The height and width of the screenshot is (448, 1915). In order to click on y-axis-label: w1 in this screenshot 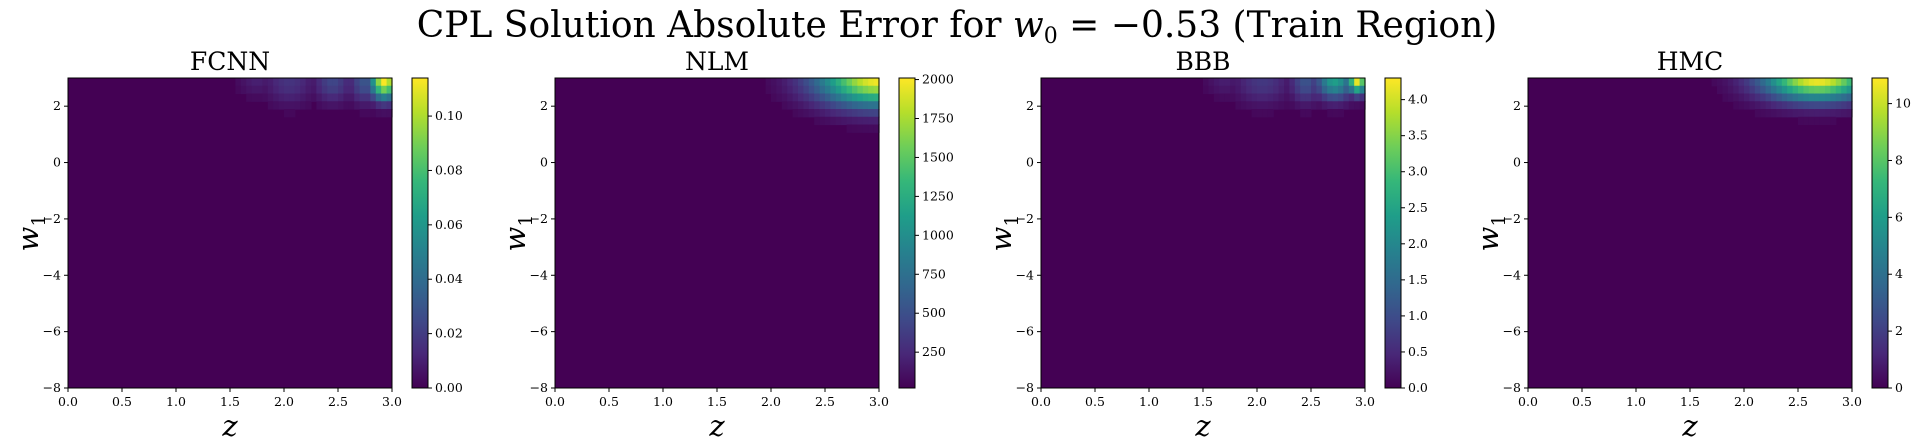, I will do `click(30, 233)`.